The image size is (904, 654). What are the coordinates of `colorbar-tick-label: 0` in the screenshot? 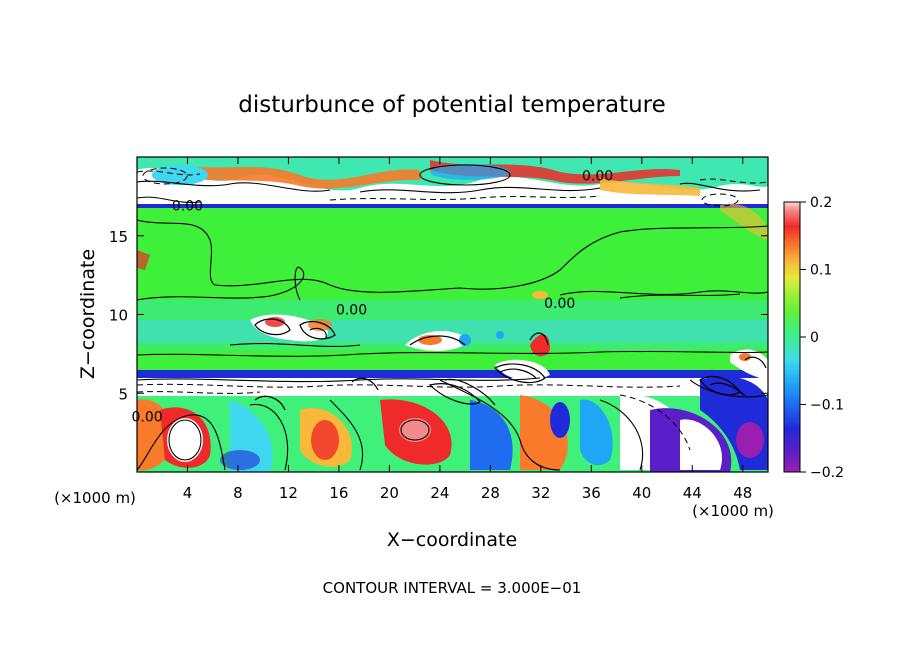 It's located at (814, 338).